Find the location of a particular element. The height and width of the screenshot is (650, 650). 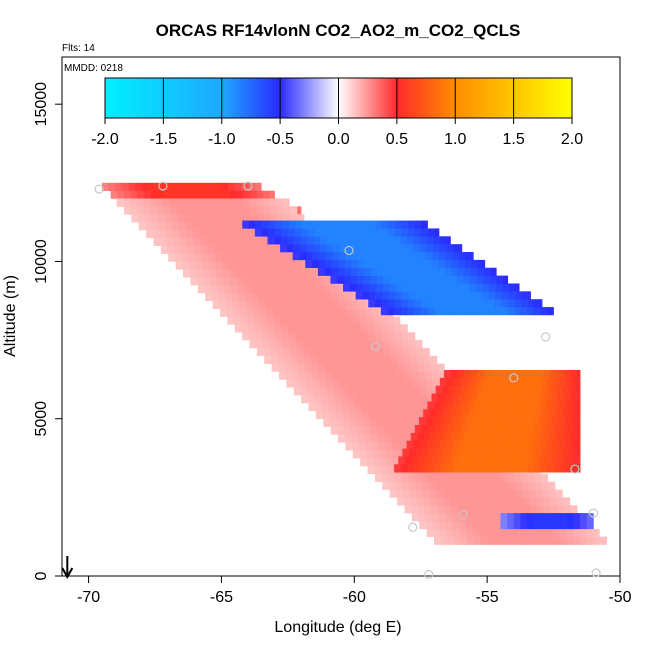

colorbar-tick-label: 1.0 is located at coordinates (455, 139).